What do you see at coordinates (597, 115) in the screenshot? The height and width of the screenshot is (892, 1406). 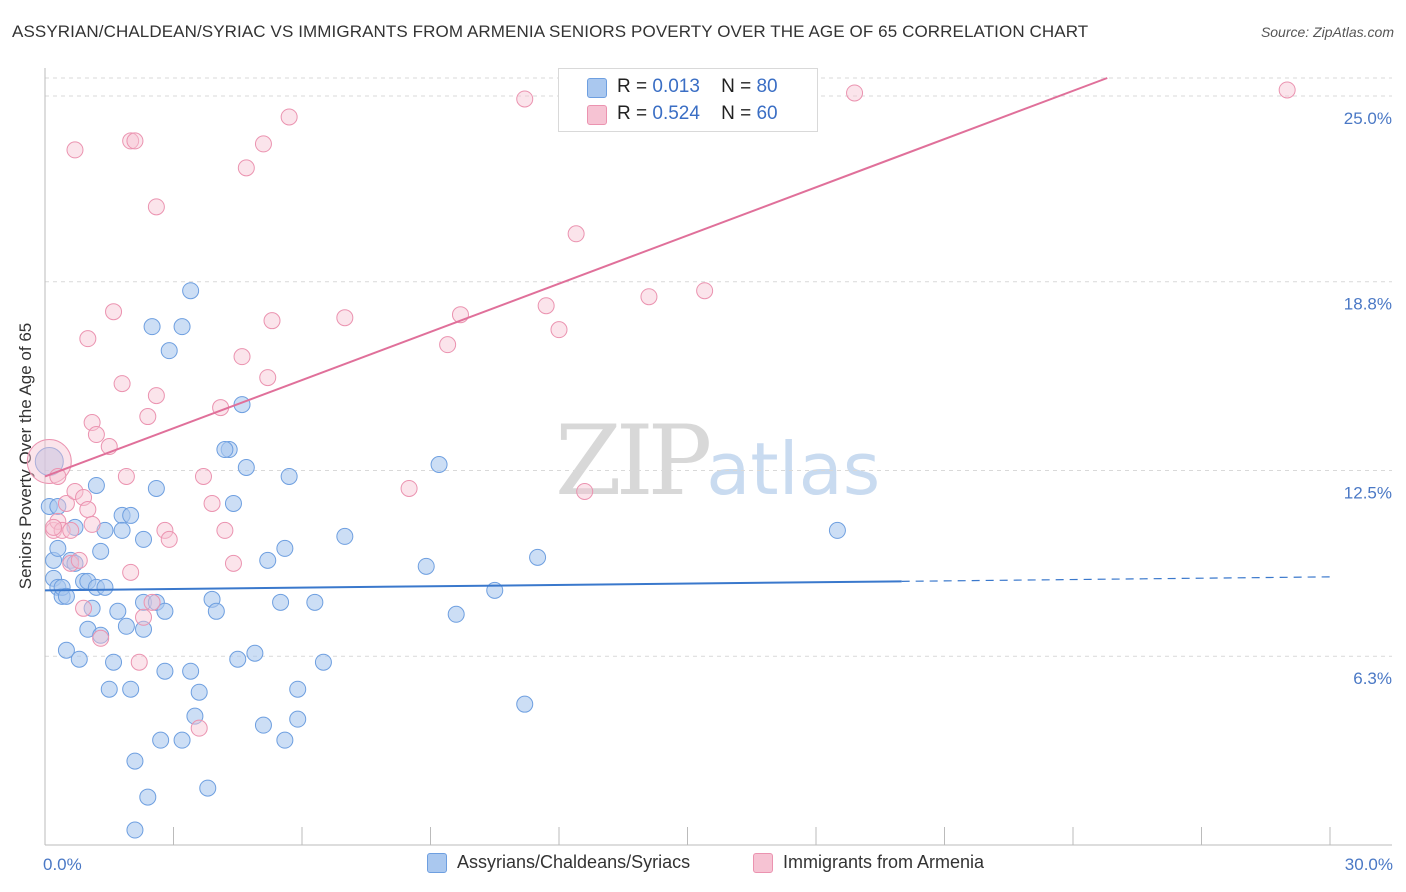 I see `legend-swatch-pink` at bounding box center [597, 115].